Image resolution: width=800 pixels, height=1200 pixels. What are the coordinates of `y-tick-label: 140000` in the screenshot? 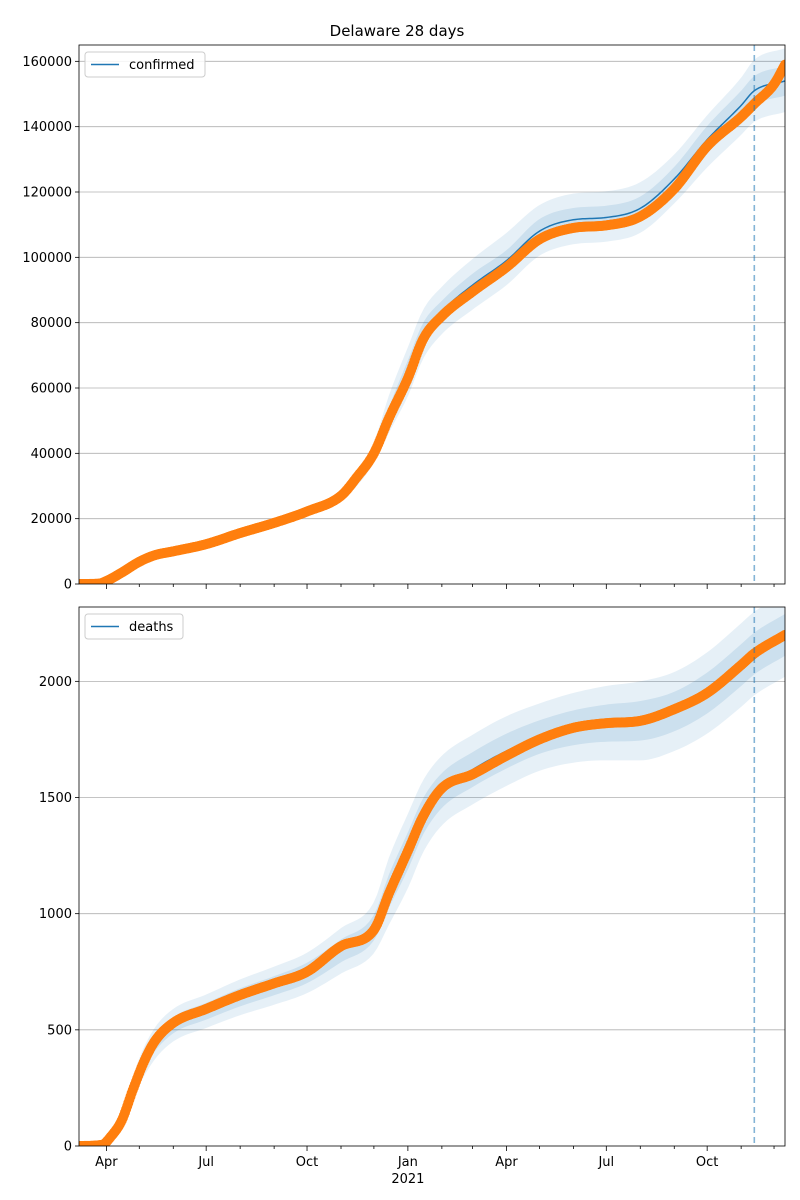 It's located at (47, 127).